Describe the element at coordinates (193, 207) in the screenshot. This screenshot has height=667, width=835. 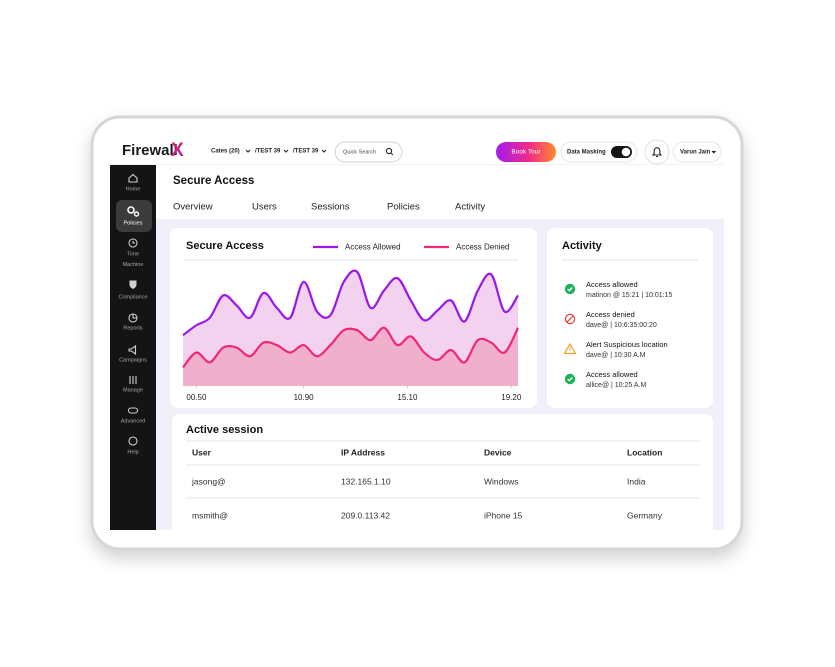
I see `tab: Overview` at that location.